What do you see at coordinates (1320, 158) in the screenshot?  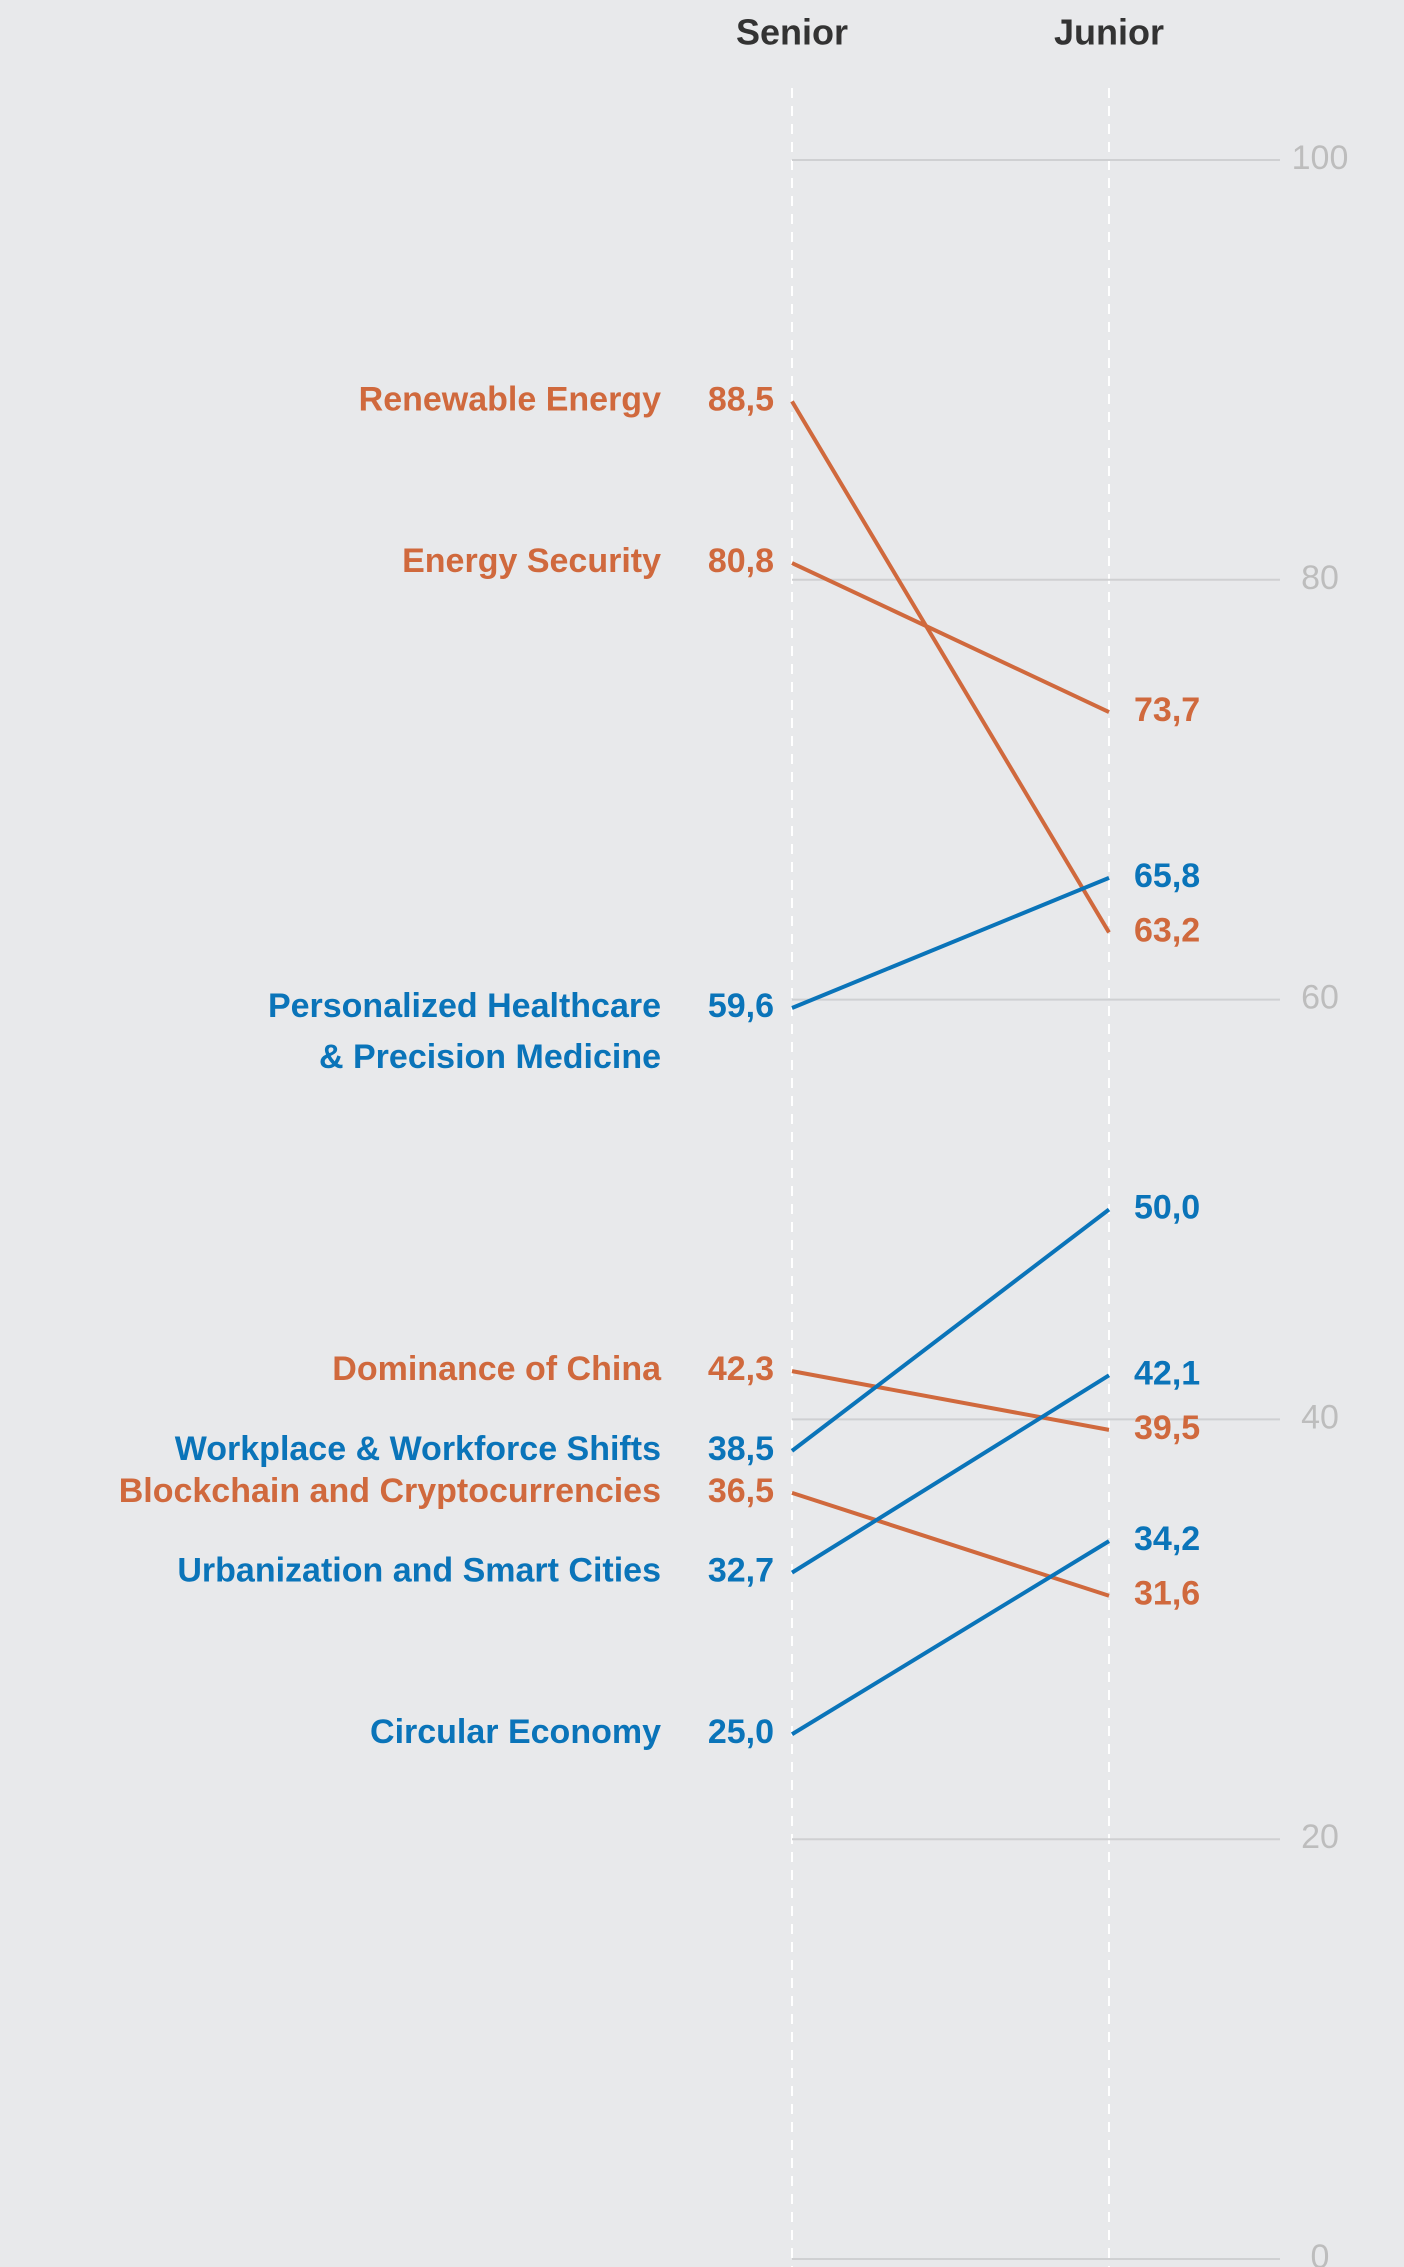 I see `y-tick-label: 100` at bounding box center [1320, 158].